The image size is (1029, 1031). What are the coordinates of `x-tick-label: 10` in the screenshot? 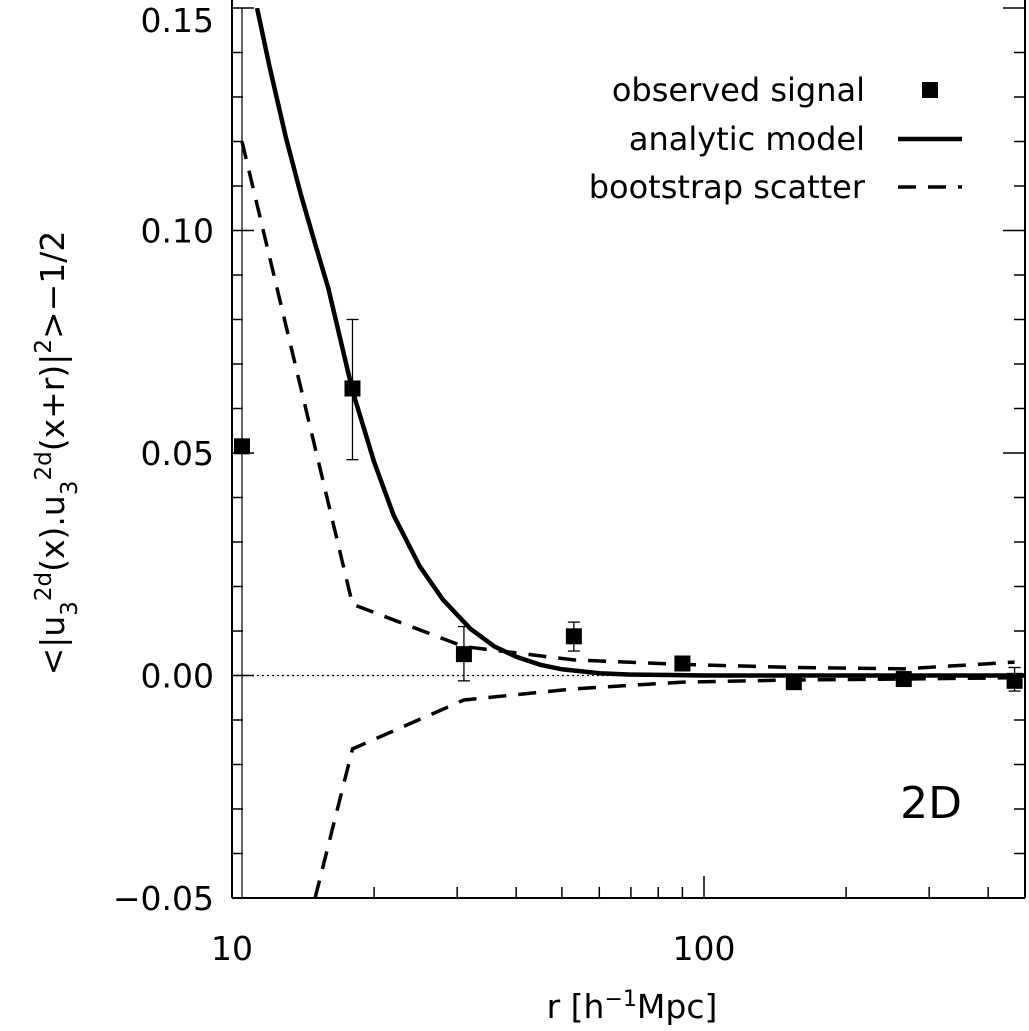 It's located at (232, 948).